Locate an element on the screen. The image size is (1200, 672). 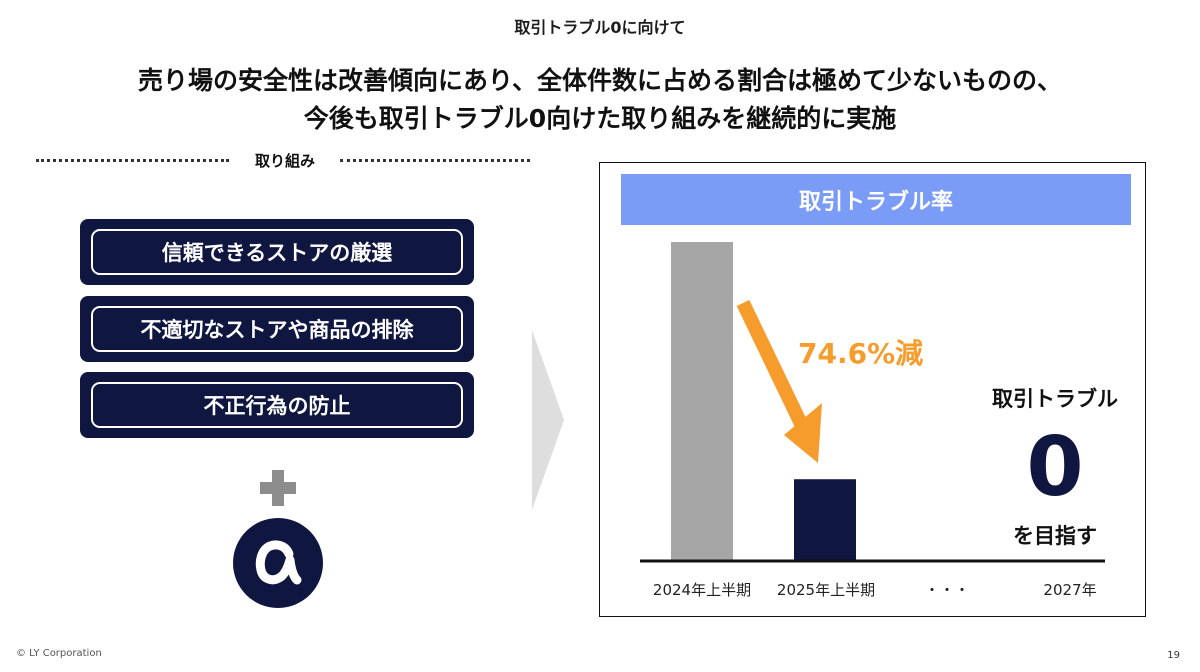
plus-icon is located at coordinates (278, 488).